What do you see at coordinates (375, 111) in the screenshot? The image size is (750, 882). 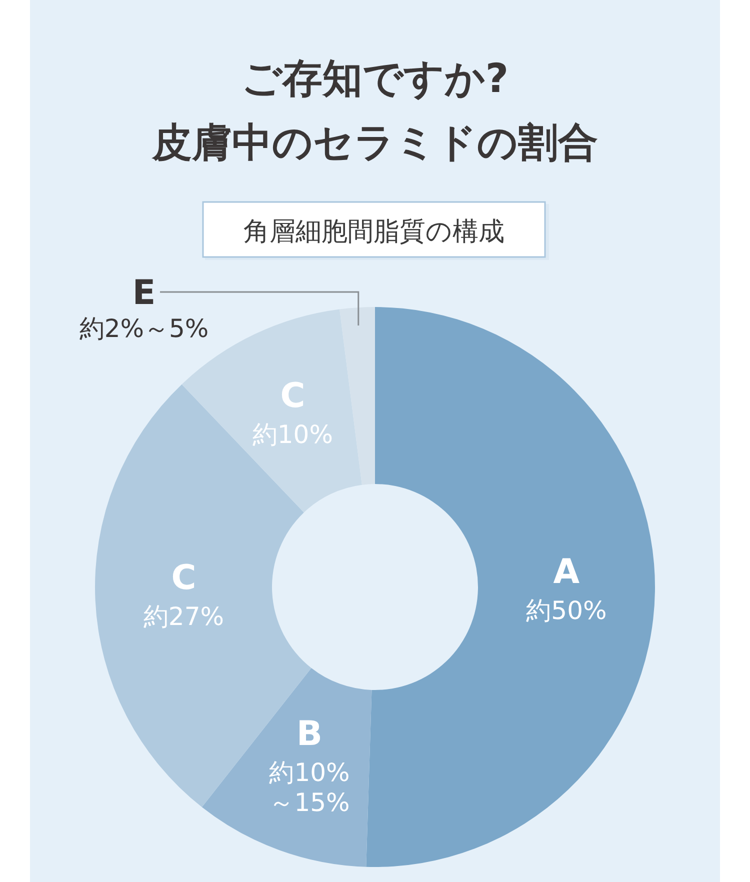 I see `title: ご存知ですか? 皮膚中のセラミドの割合` at bounding box center [375, 111].